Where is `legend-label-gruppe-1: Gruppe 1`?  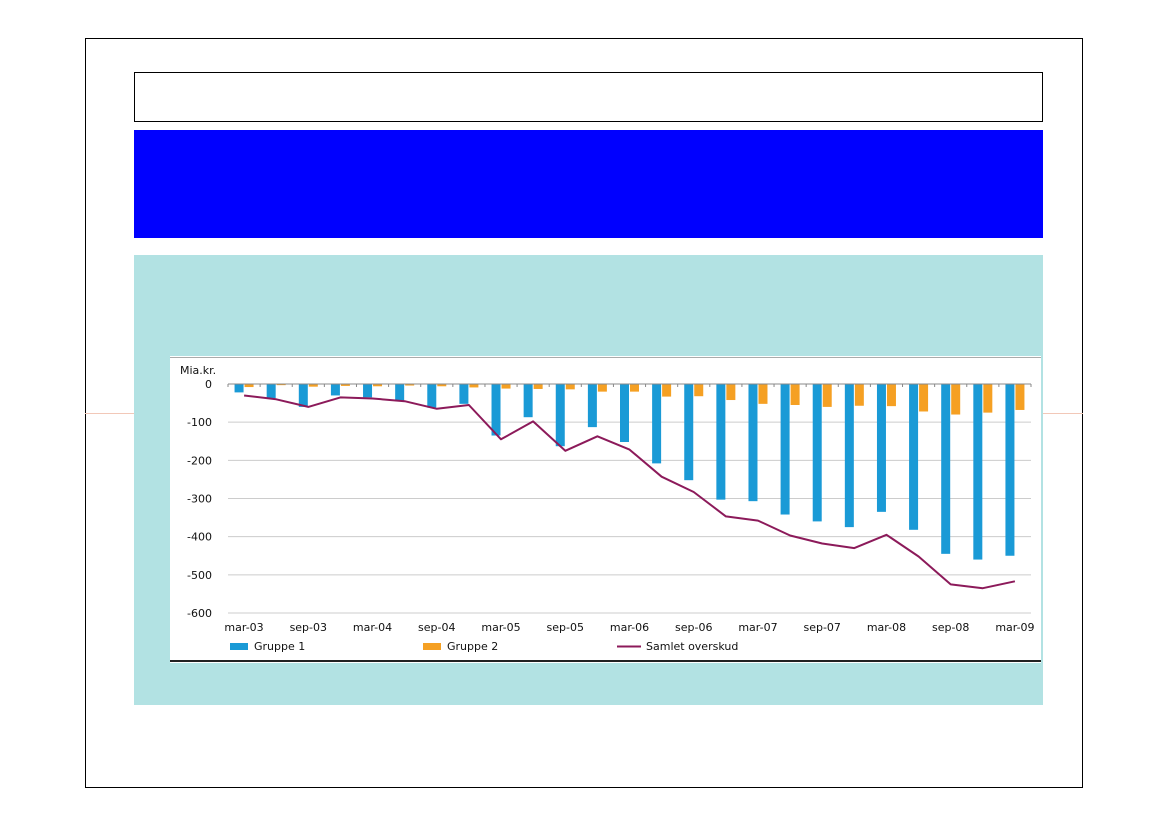 legend-label-gruppe-1: Gruppe 1 is located at coordinates (279, 646).